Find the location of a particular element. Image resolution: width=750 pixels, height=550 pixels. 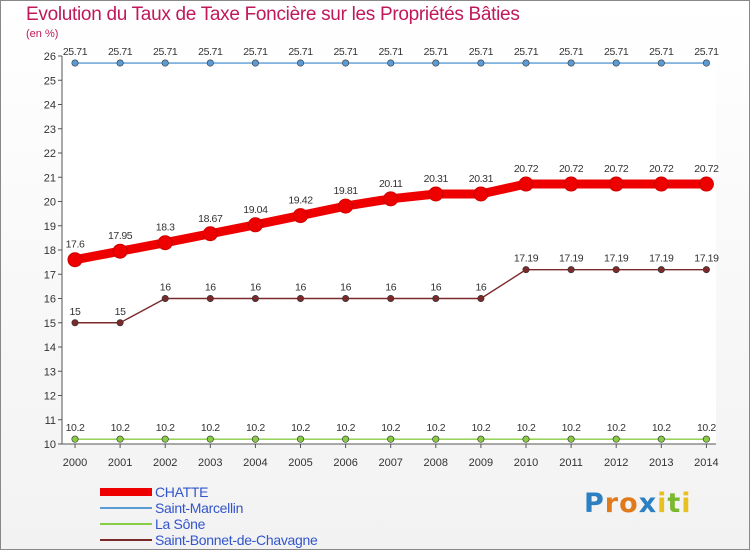

x-tick-label: 2013 is located at coordinates (661, 463).